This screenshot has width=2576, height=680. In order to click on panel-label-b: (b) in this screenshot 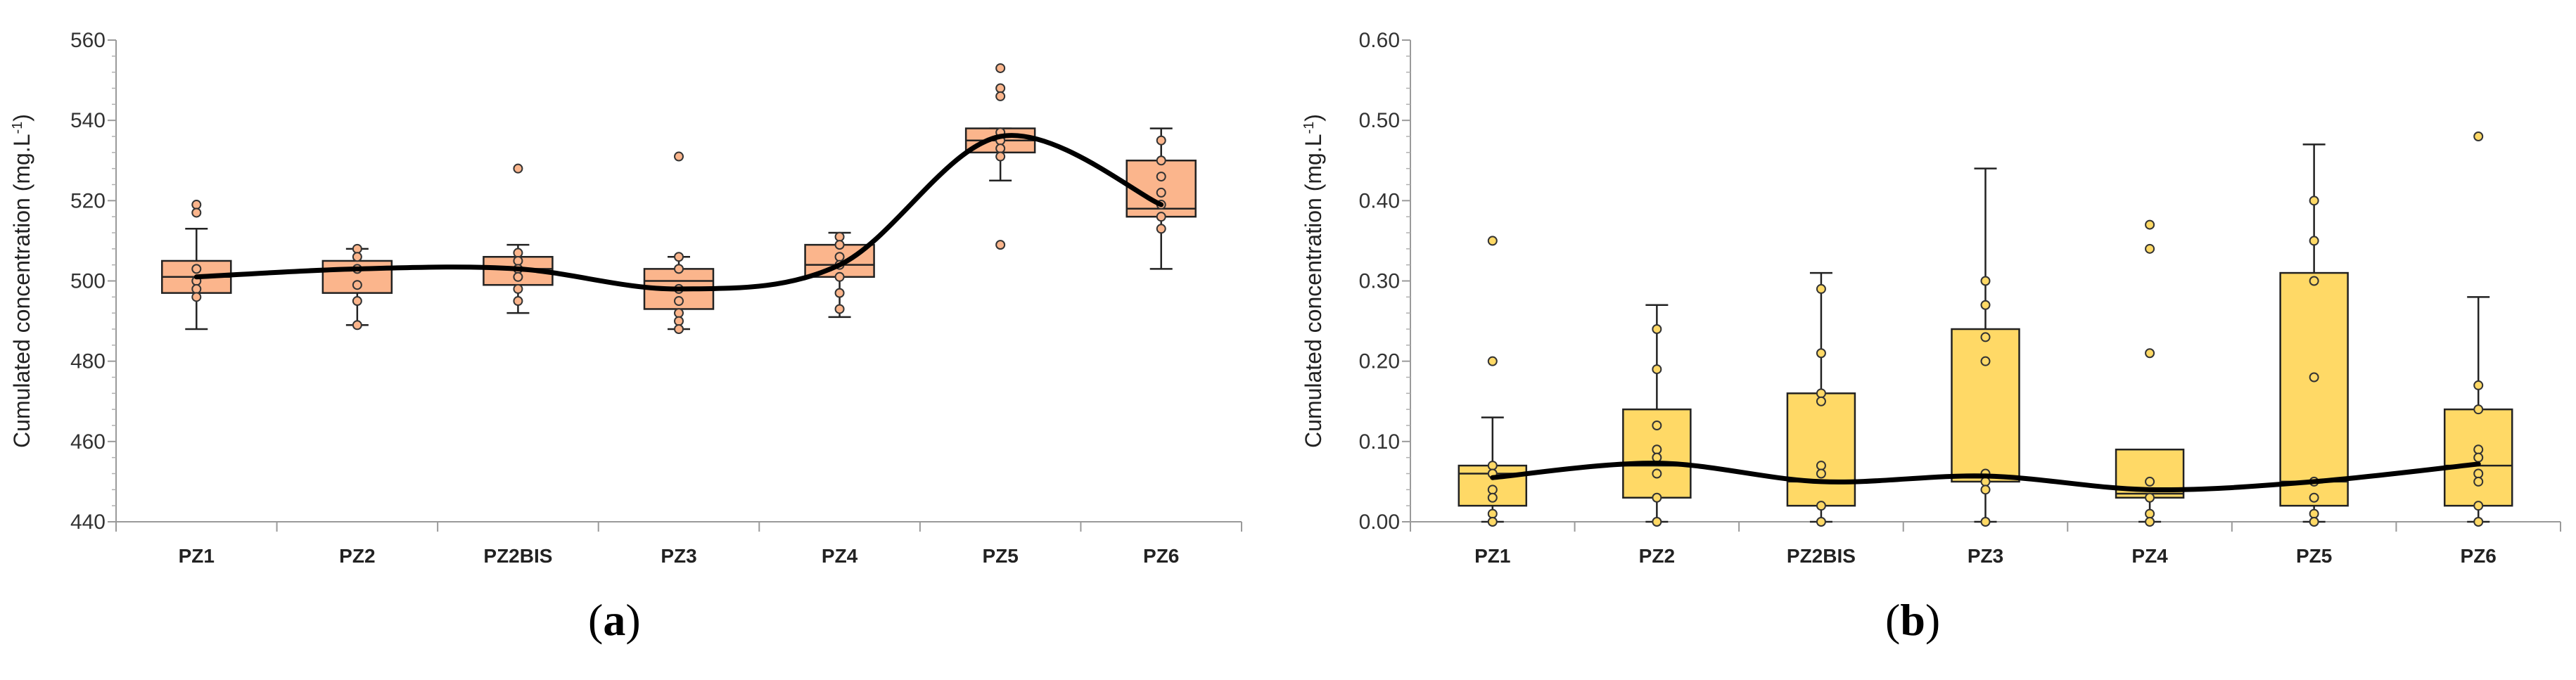, I will do `click(1913, 620)`.